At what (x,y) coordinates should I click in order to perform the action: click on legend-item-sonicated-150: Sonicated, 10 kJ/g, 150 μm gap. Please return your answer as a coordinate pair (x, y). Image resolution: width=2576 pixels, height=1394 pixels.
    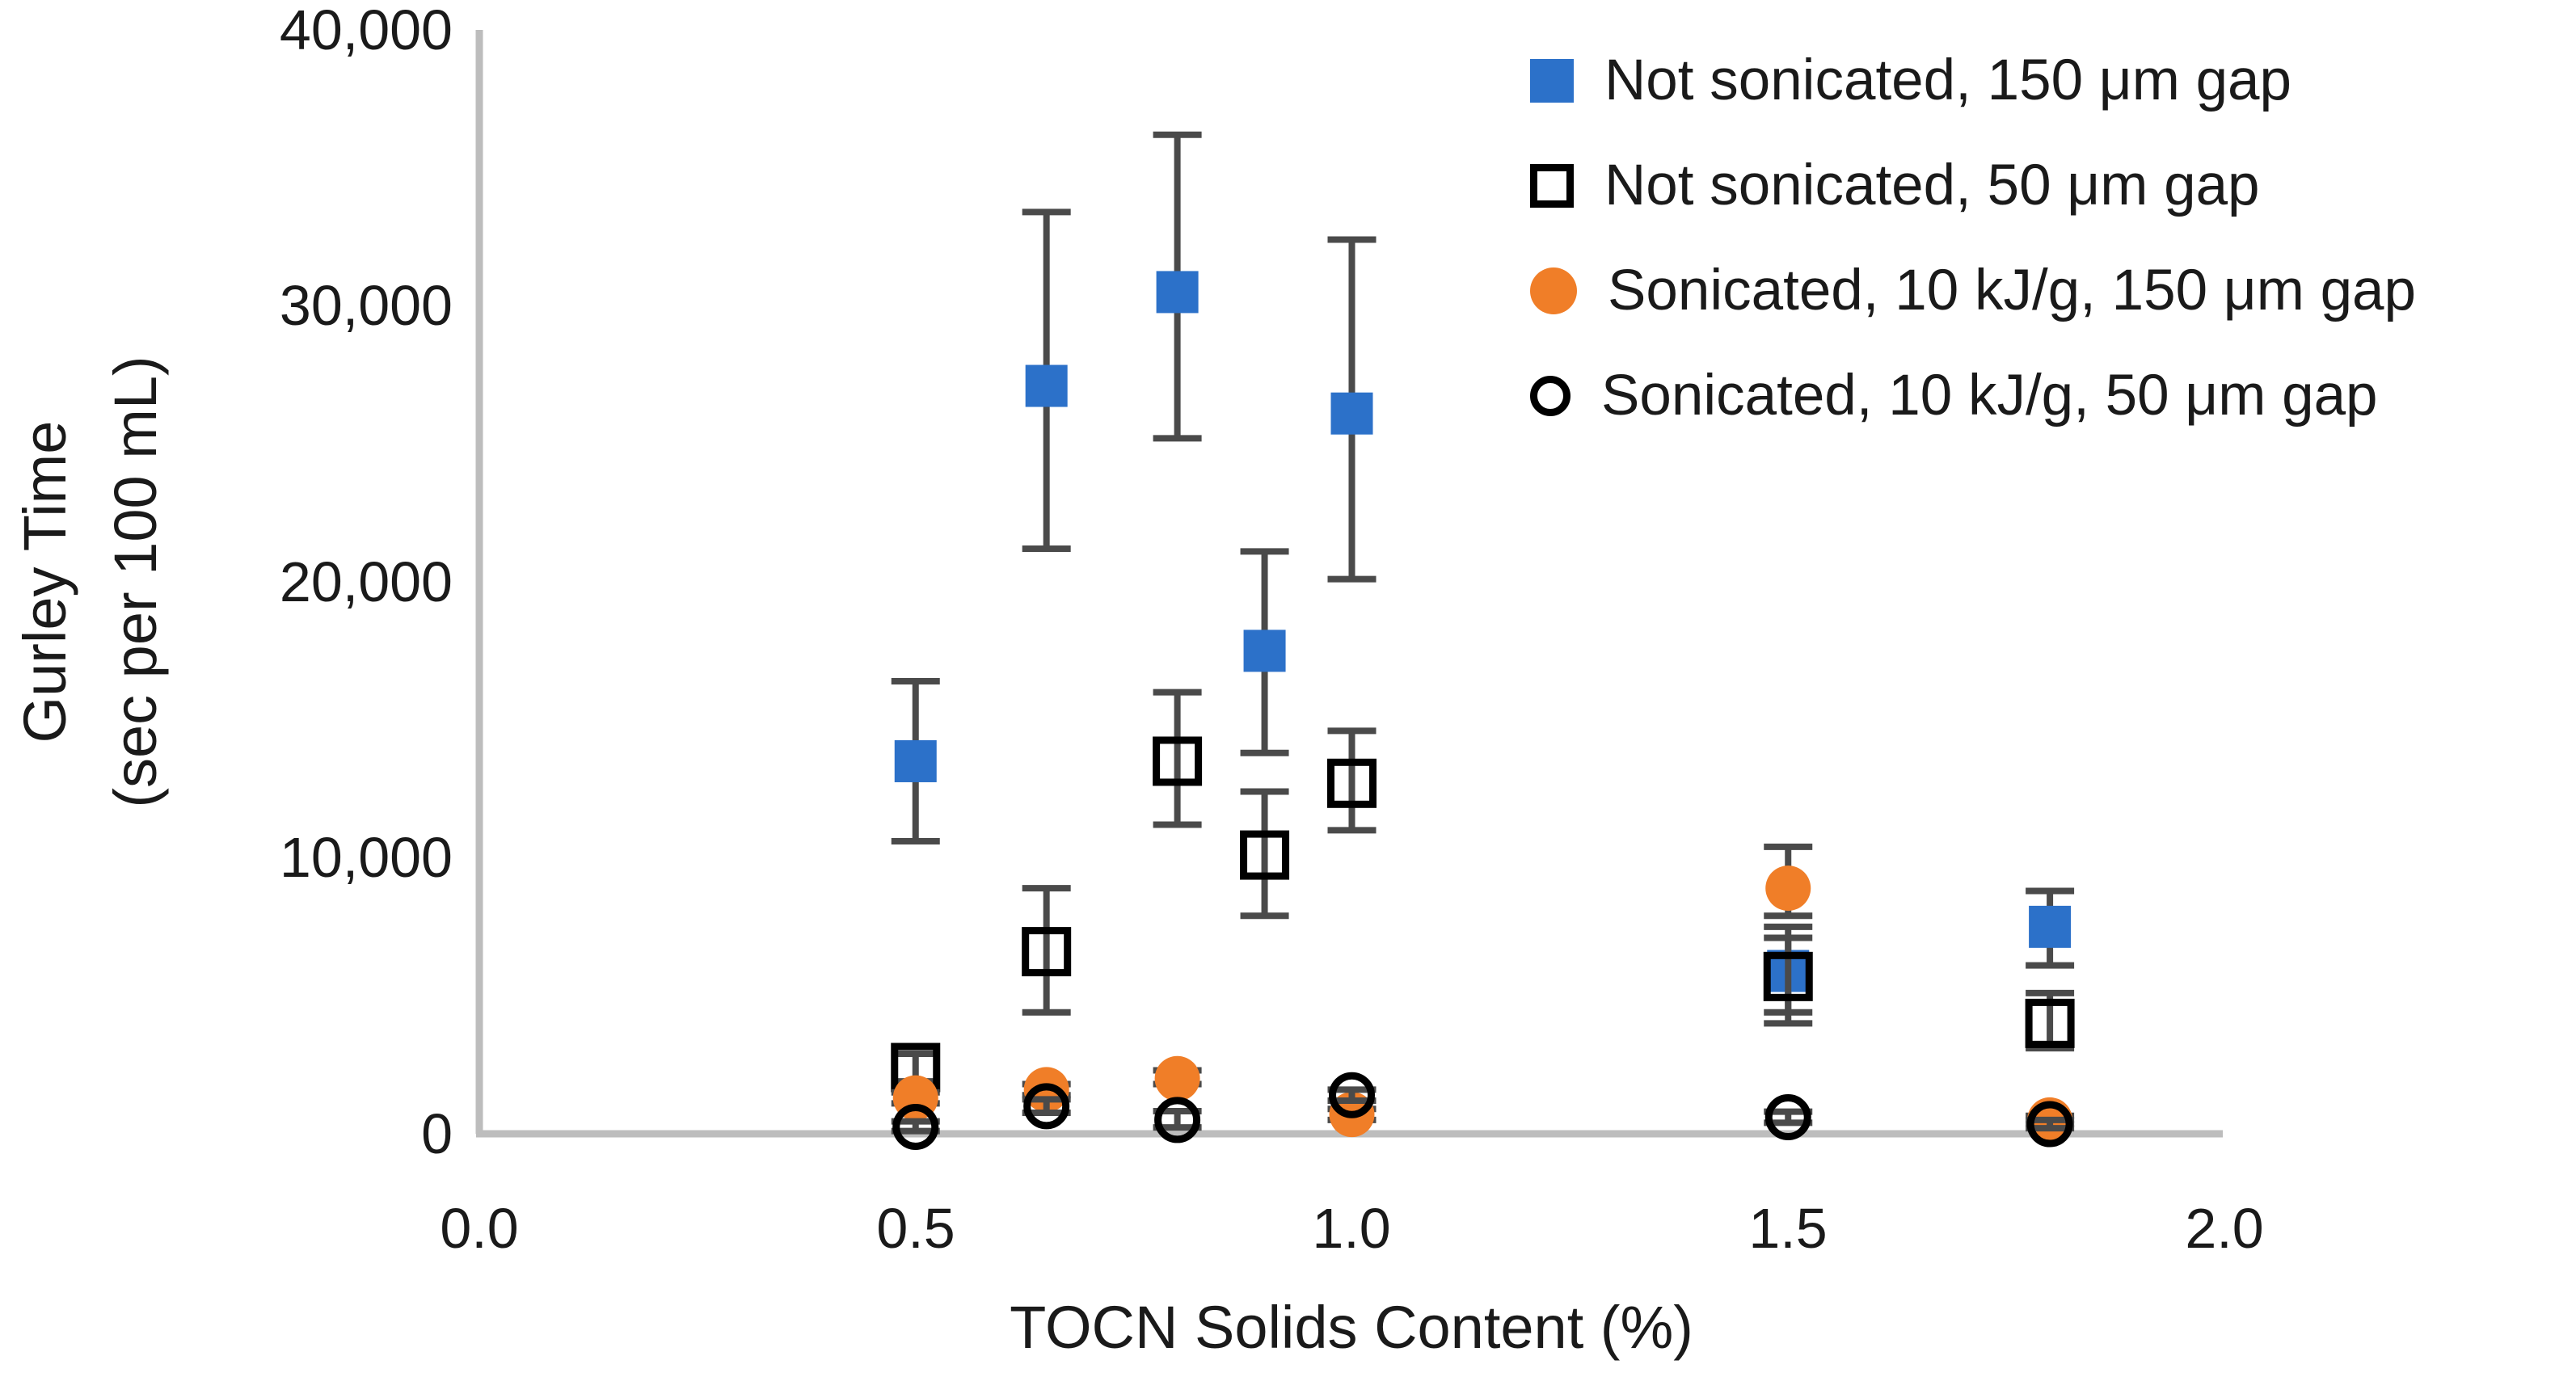
    Looking at the image, I should click on (1973, 291).